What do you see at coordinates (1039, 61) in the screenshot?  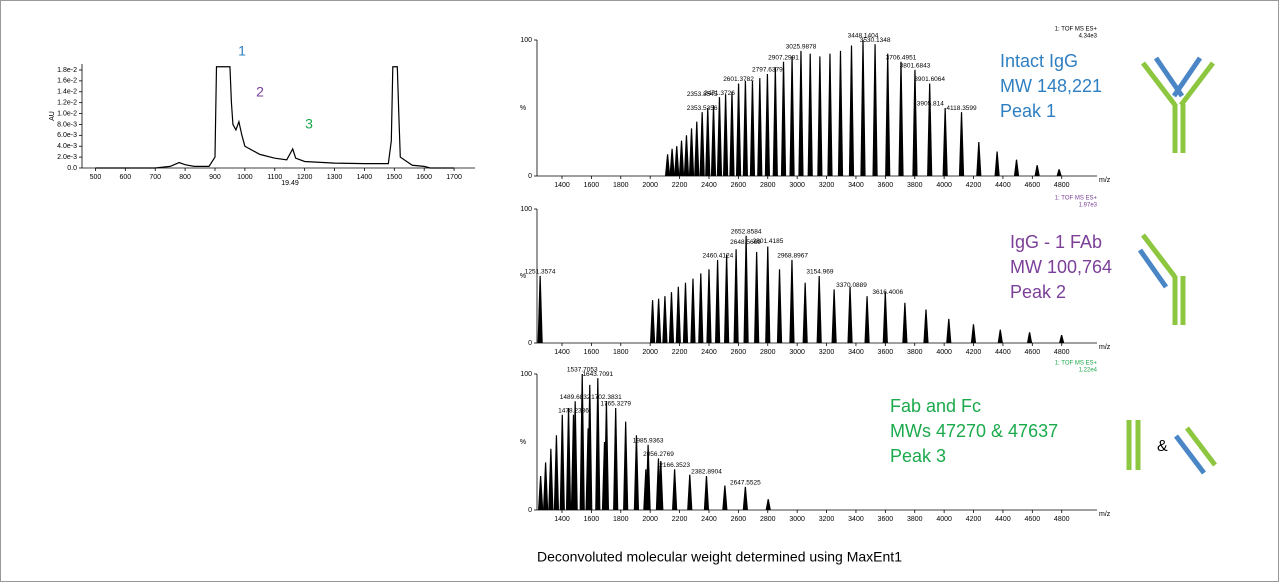 I see `annotation: Intact IgG` at bounding box center [1039, 61].